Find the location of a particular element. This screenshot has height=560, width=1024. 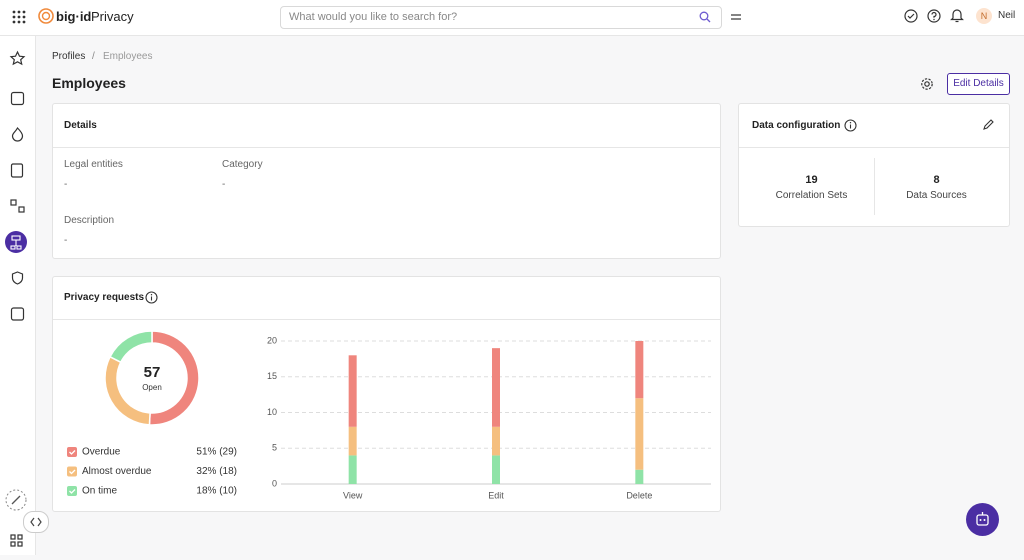

sidebar is located at coordinates (18, 295).